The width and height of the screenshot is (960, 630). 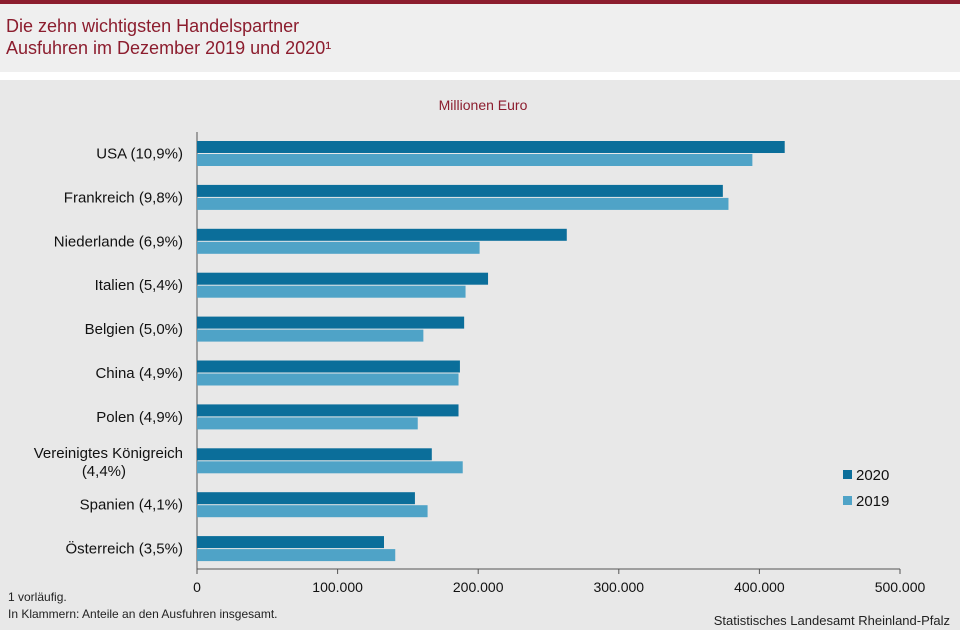 I want to click on category-label: Frankreich (9,8%), so click(x=123, y=197).